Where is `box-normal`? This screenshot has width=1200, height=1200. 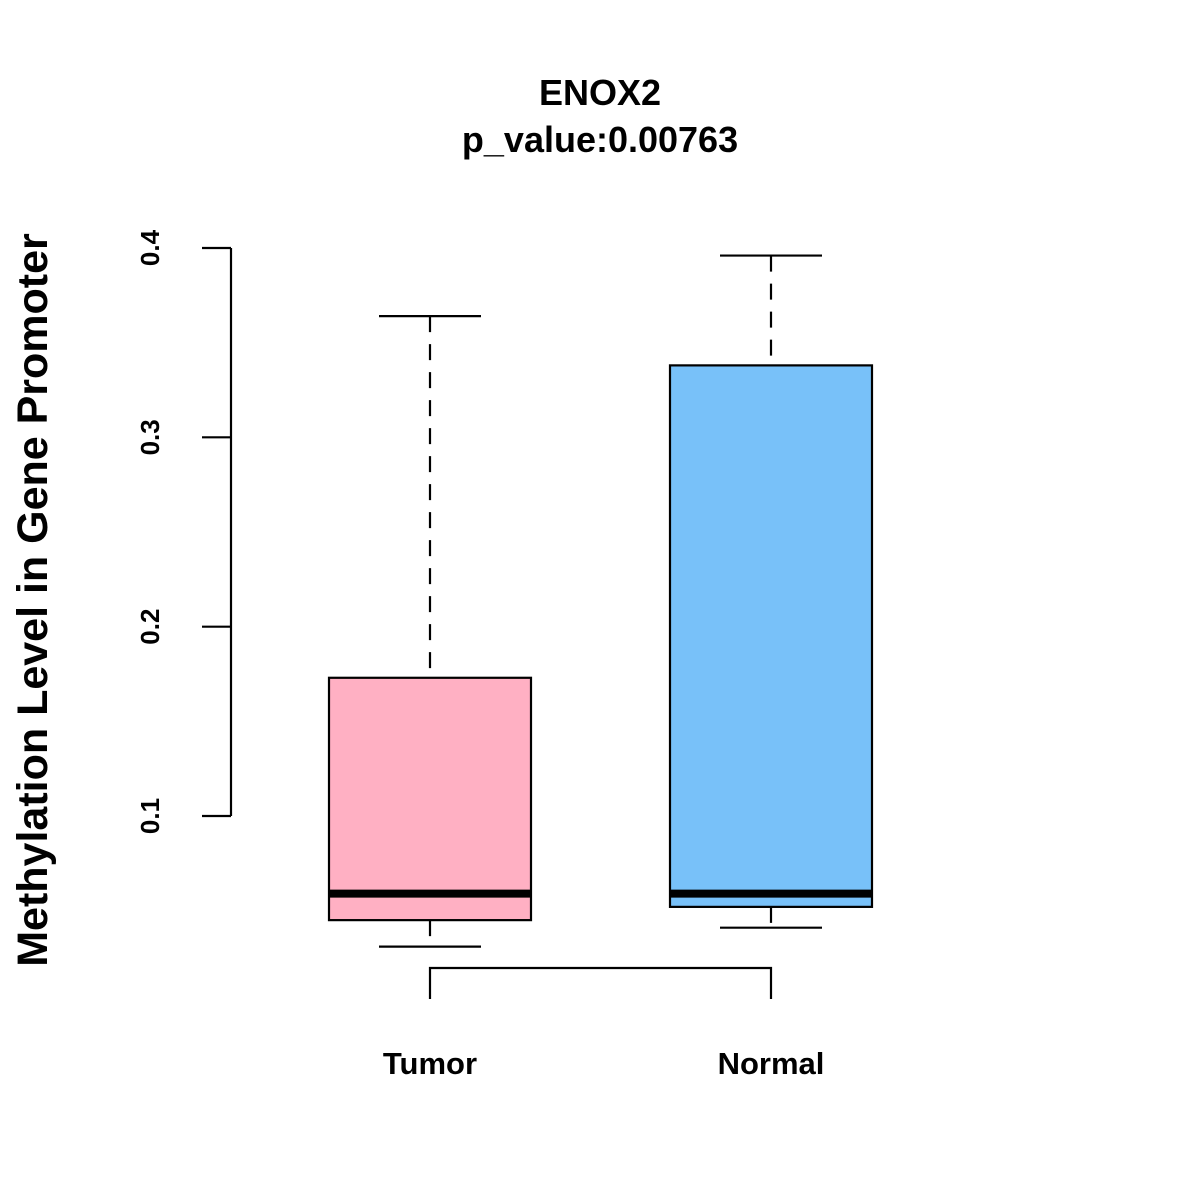
box-normal is located at coordinates (771, 591).